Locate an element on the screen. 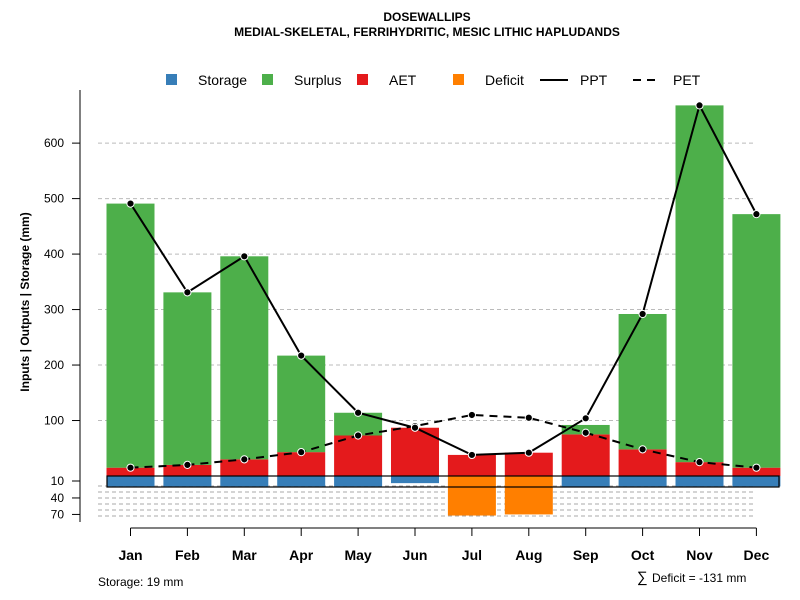 This screenshot has width=800, height=600. y-tick-label: 10 is located at coordinates (58, 481).